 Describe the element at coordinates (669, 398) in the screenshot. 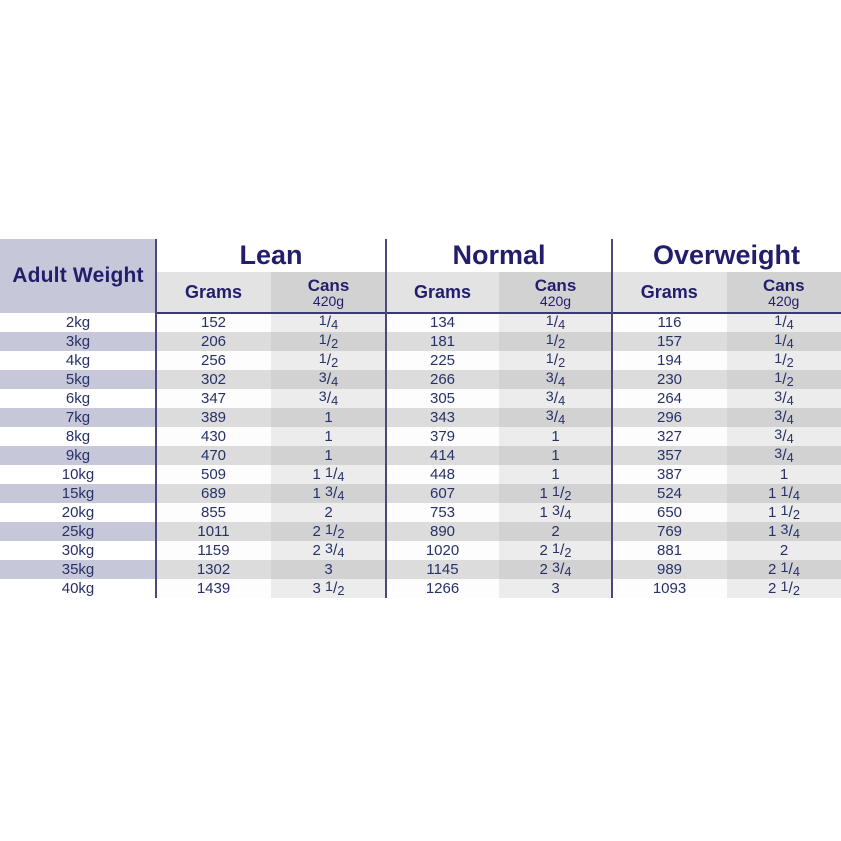

I see `grams-value-cell: 264` at that location.